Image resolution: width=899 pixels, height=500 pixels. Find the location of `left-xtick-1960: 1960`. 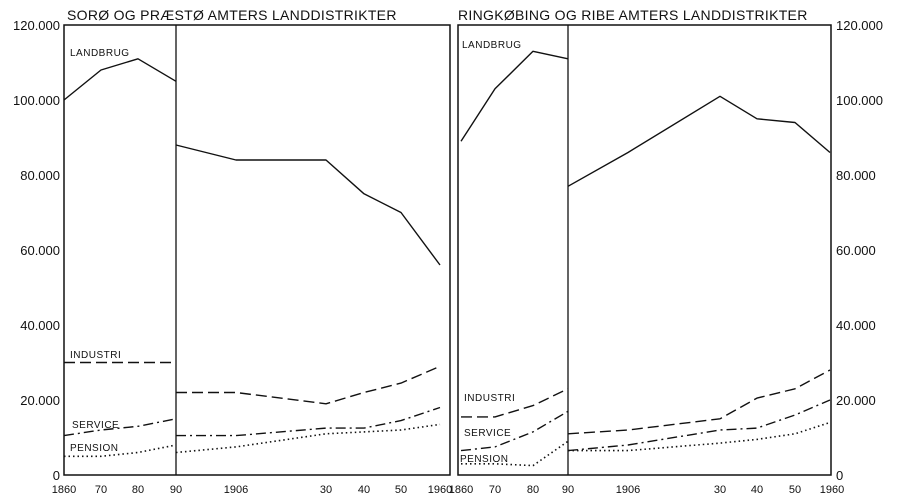

left-xtick-1960: 1960 is located at coordinates (440, 490).